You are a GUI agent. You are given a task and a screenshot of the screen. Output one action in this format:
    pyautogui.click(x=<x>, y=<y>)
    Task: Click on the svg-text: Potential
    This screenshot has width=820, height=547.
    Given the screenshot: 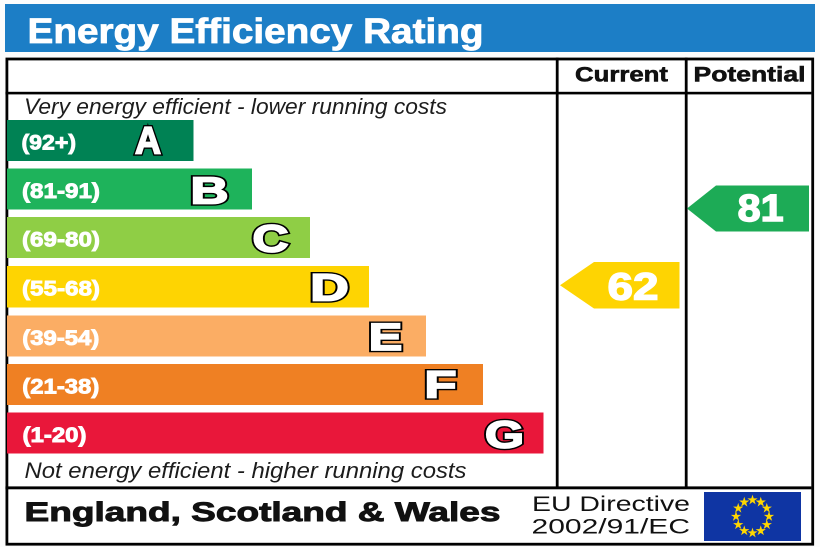 What is the action you would take?
    pyautogui.click(x=750, y=74)
    